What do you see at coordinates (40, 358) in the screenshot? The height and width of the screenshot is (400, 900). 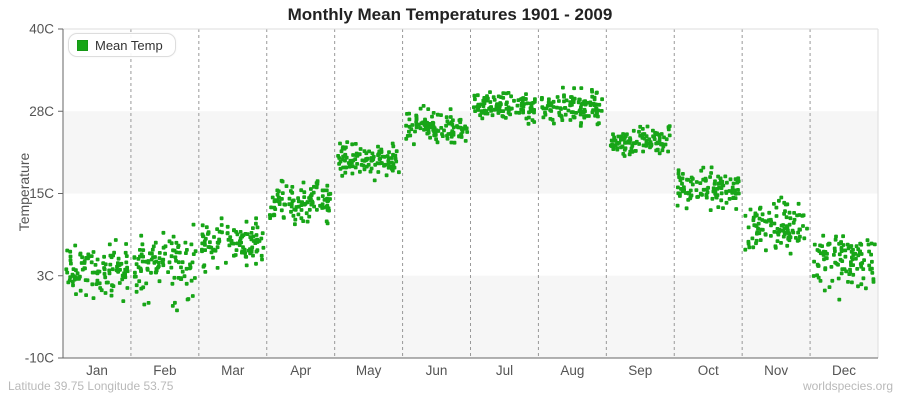 I see `y-tick-label: -10C` at bounding box center [40, 358].